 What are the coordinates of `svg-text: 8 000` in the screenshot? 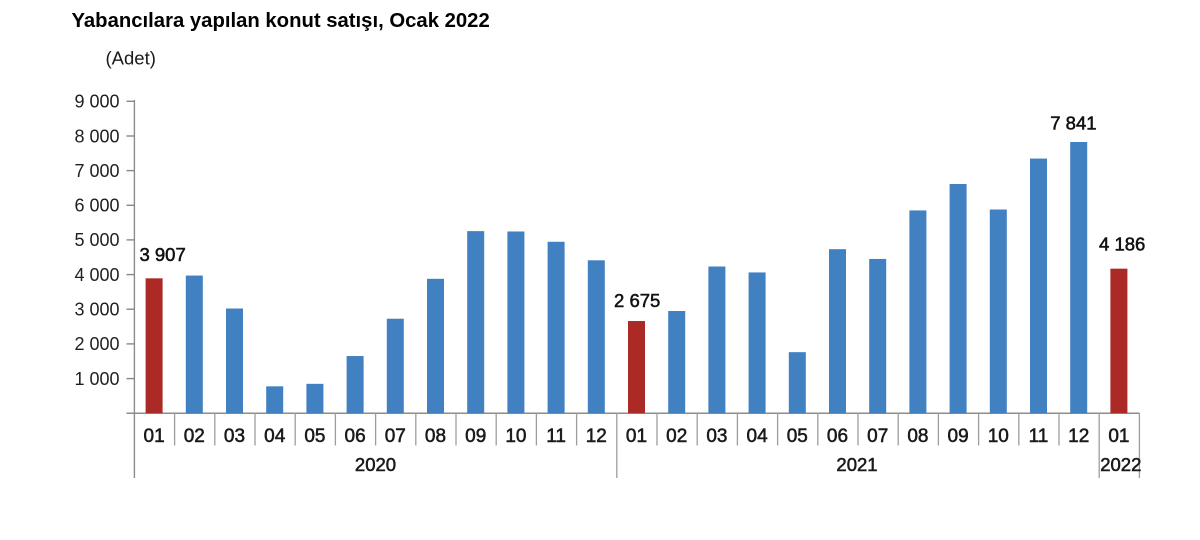 It's located at (96, 136).